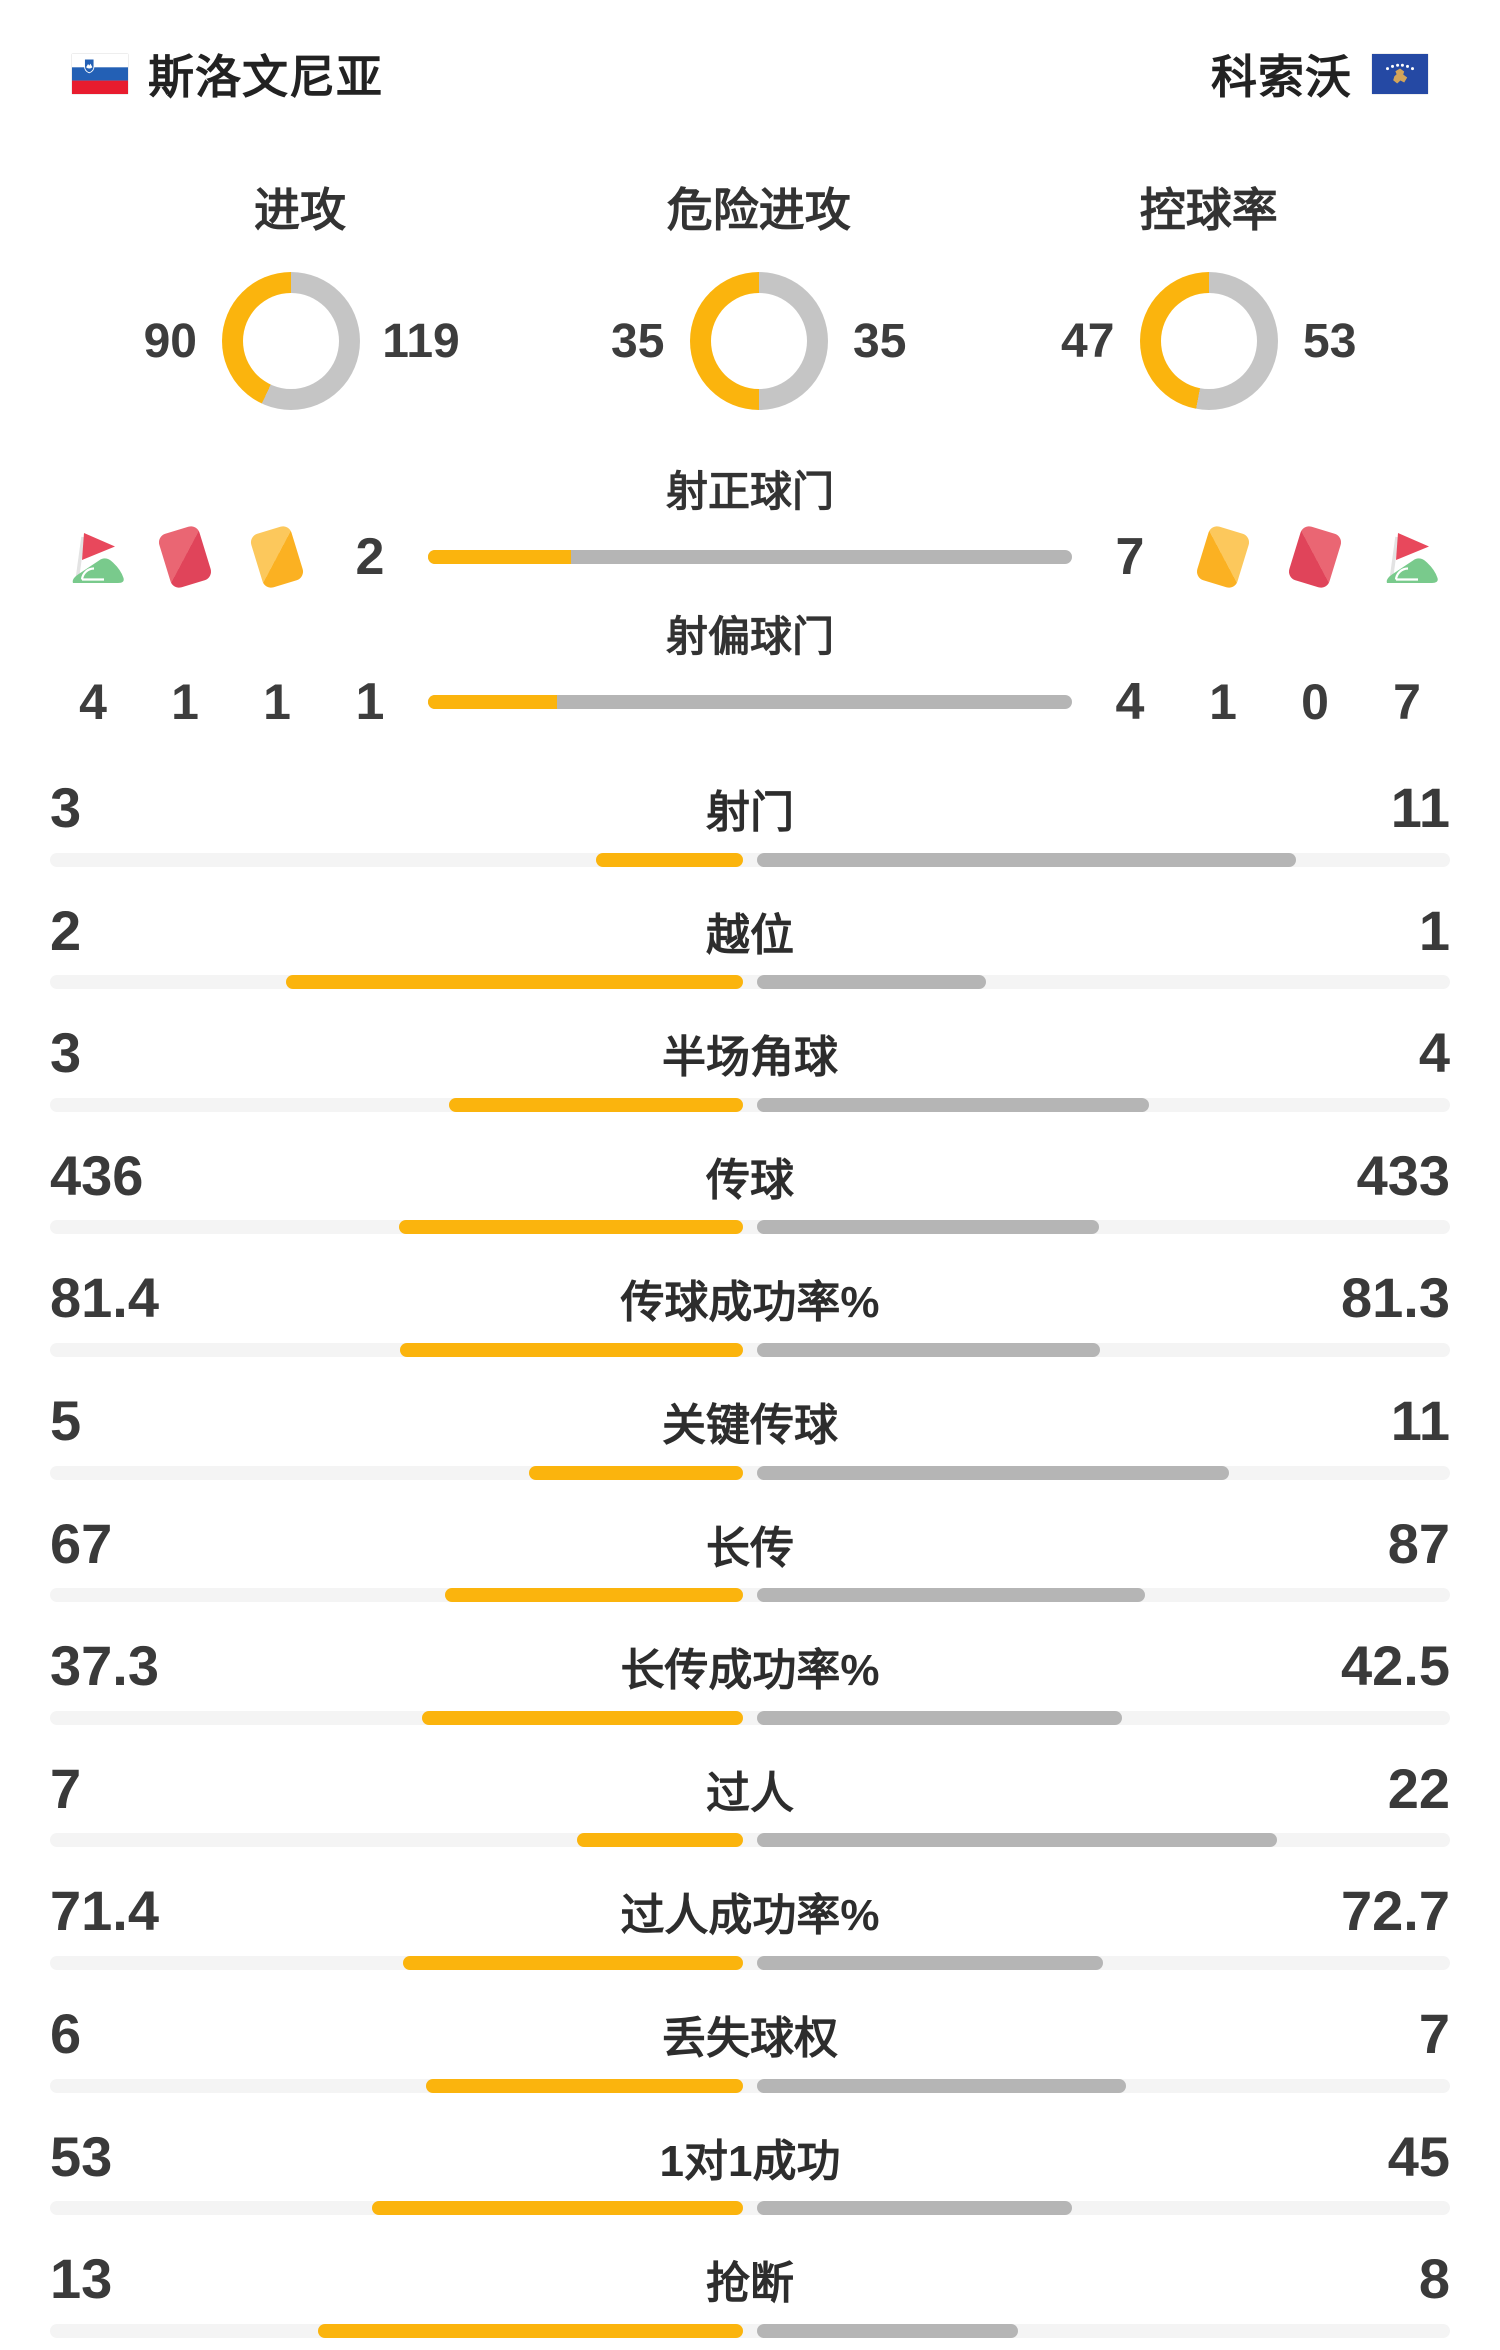 The height and width of the screenshot is (2350, 1500). I want to click on stat-row: 71.4 过人成功率% 72.7, so click(750, 1926).